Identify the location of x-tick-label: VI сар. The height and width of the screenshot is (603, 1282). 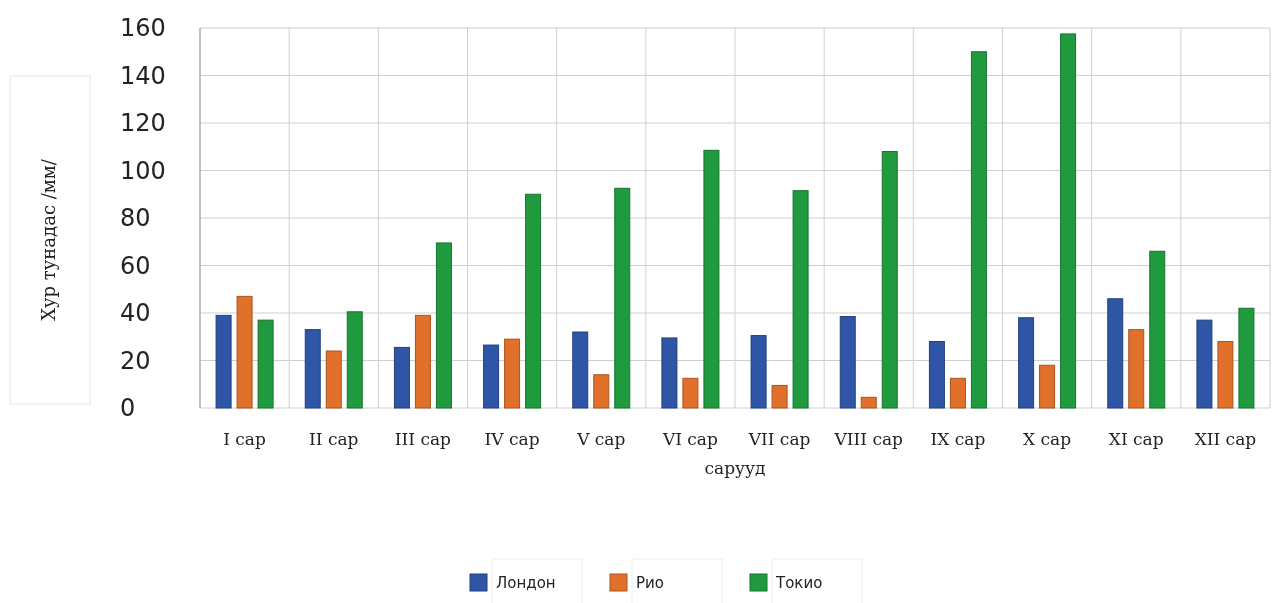
(689, 439).